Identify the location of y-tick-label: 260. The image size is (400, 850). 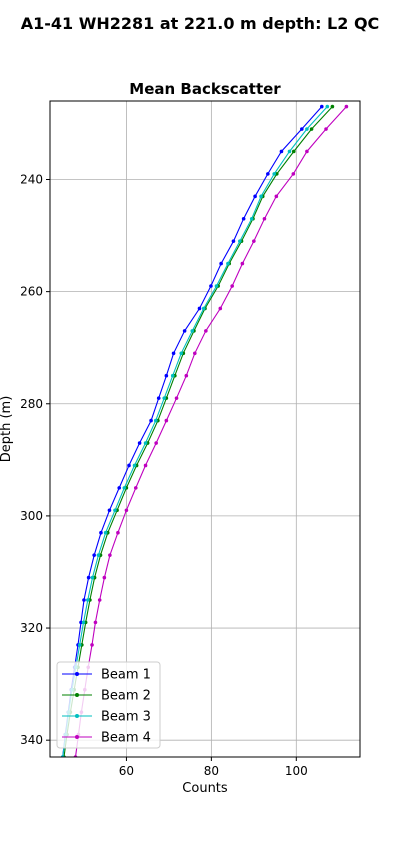
(31, 292).